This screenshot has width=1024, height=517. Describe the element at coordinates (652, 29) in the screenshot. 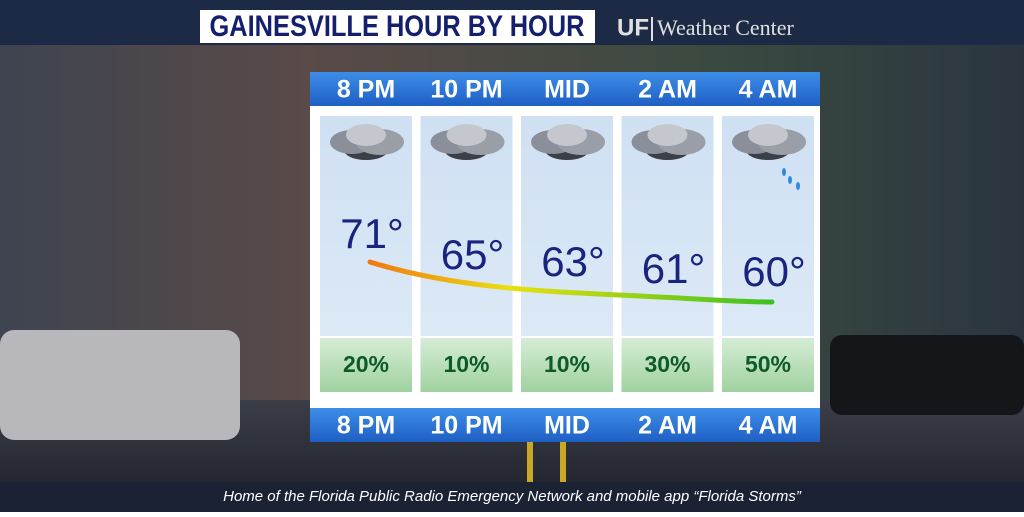

I see `brand-divider` at that location.